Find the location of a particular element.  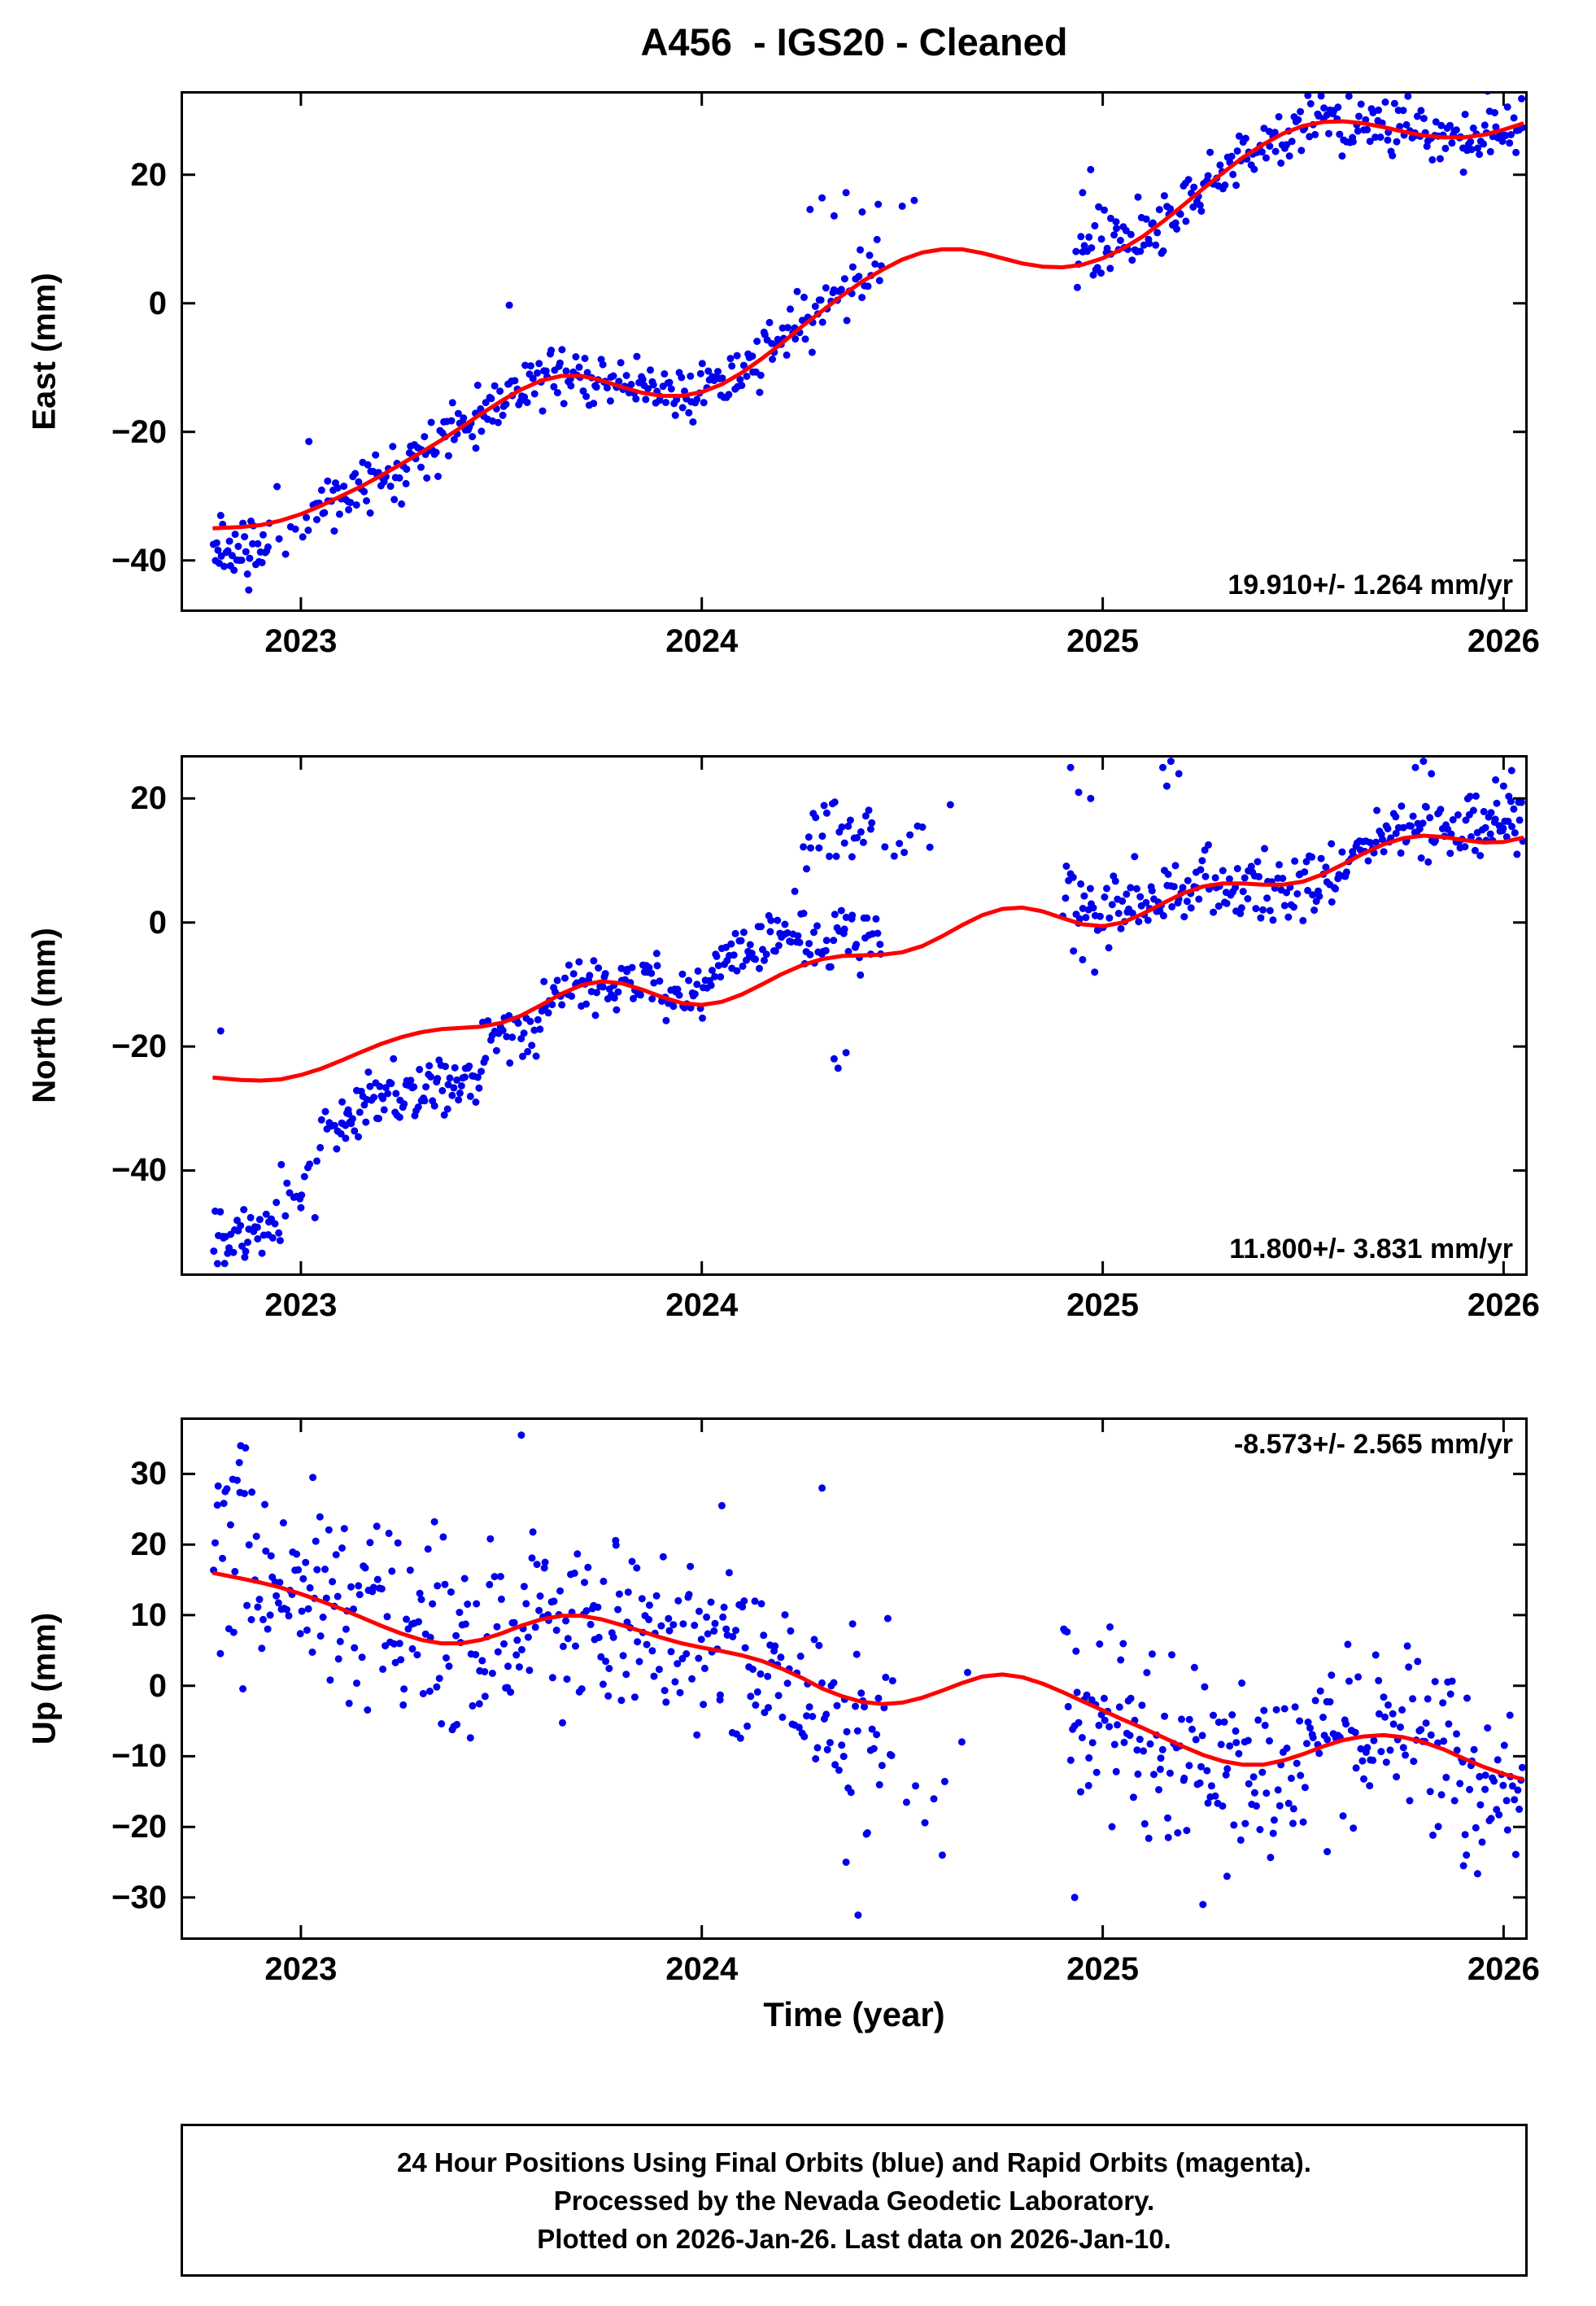

y-tick-label: −10 is located at coordinates (139, 1756).